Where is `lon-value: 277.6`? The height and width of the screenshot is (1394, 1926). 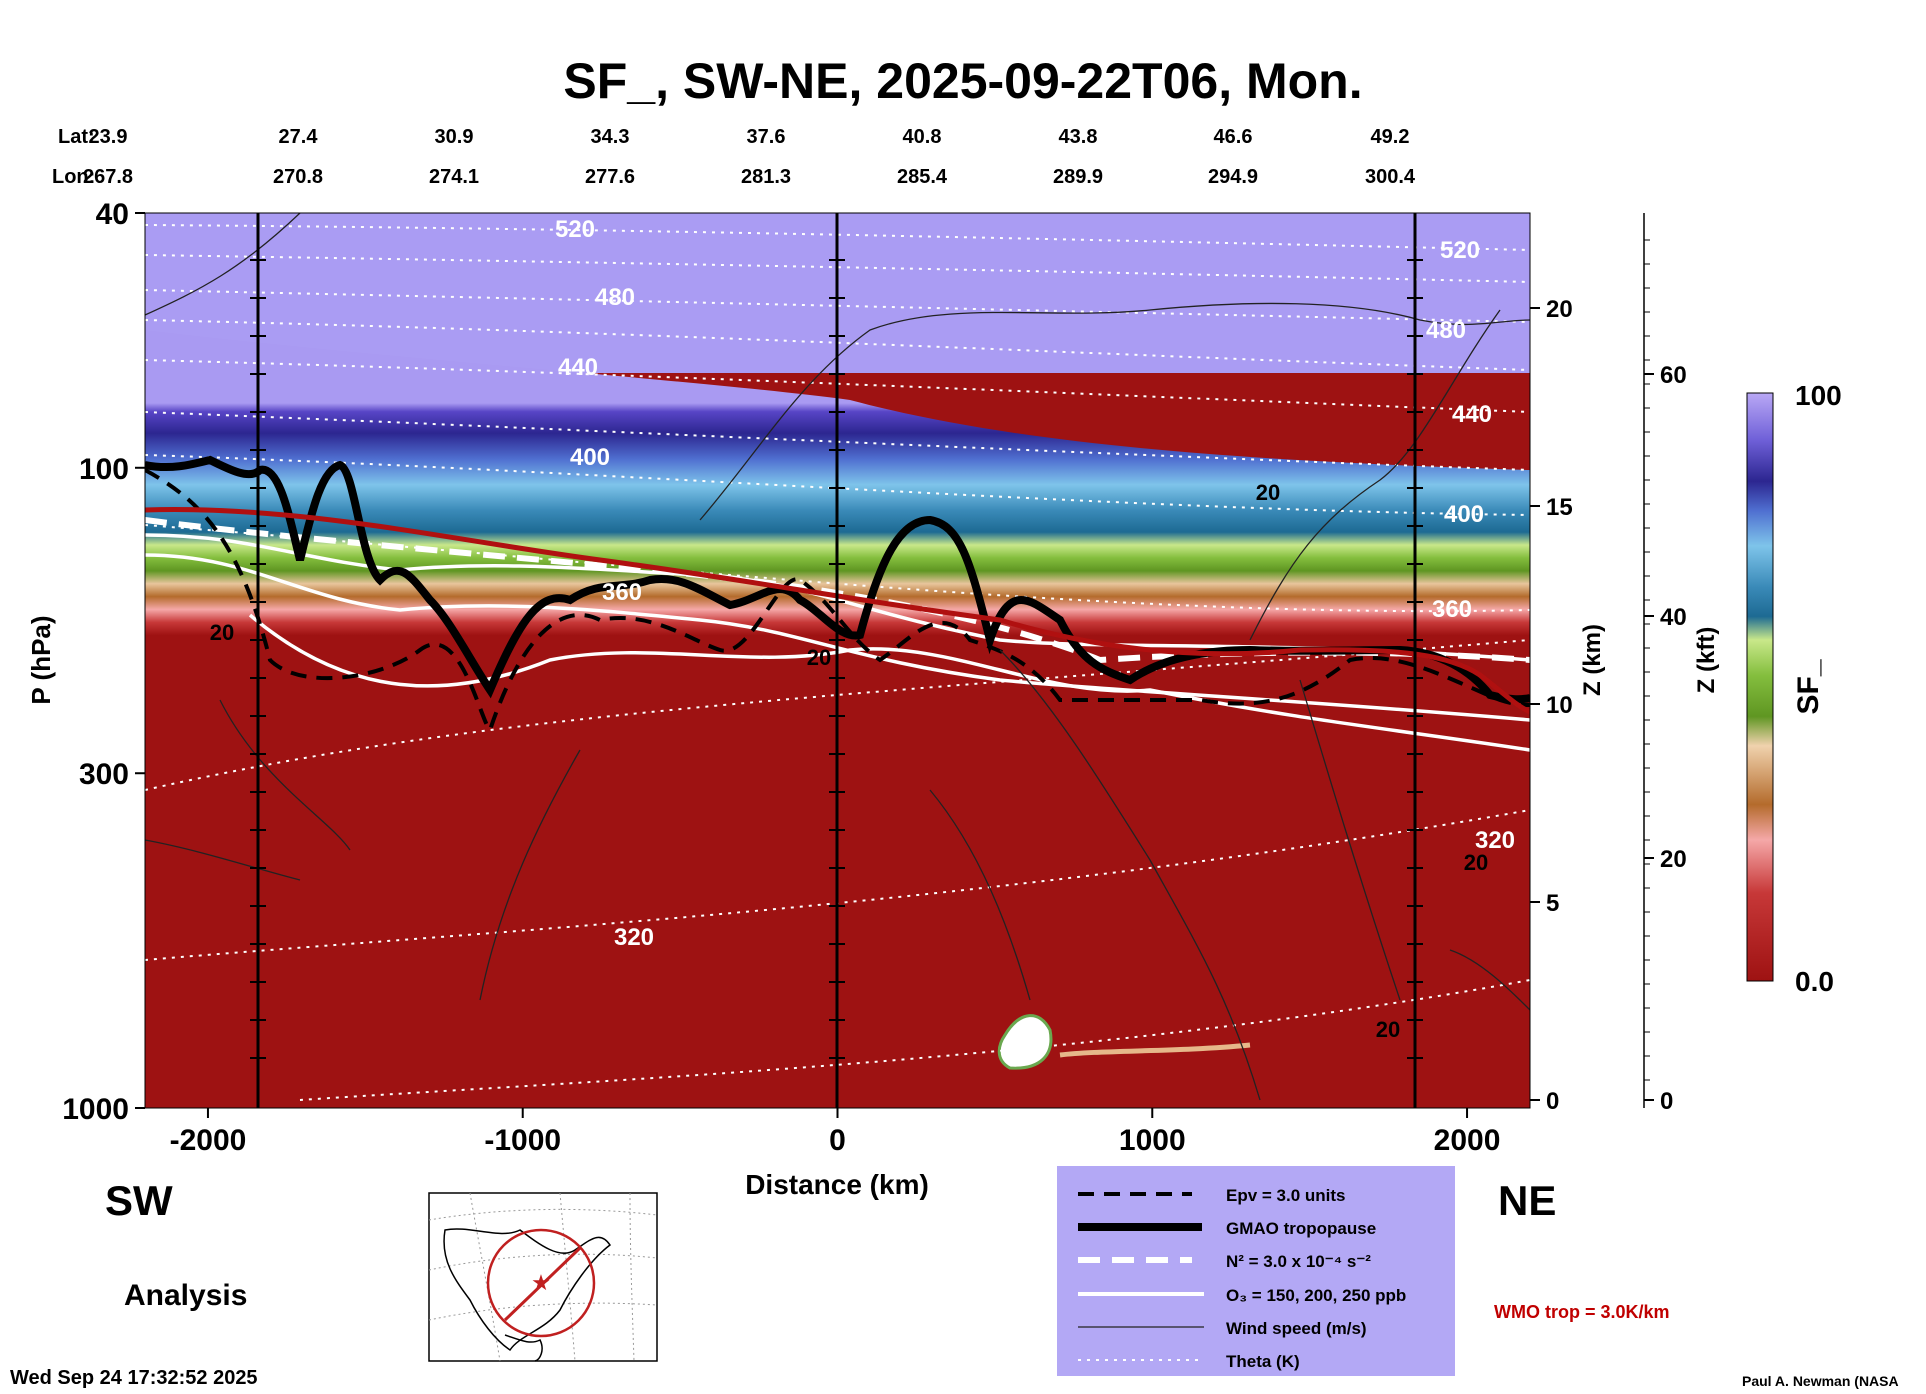
lon-value: 277.6 is located at coordinates (610, 177).